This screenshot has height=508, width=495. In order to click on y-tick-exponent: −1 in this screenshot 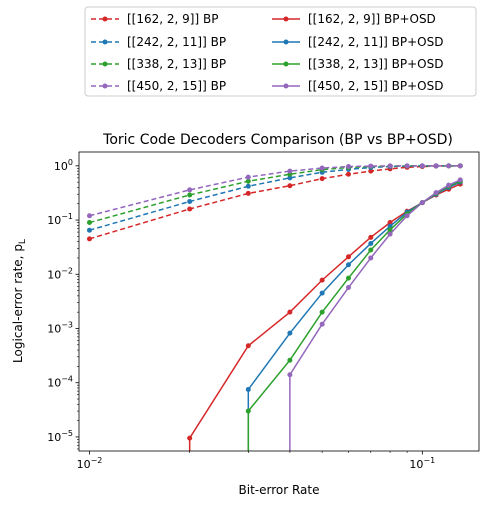, I will do `click(67, 216)`.